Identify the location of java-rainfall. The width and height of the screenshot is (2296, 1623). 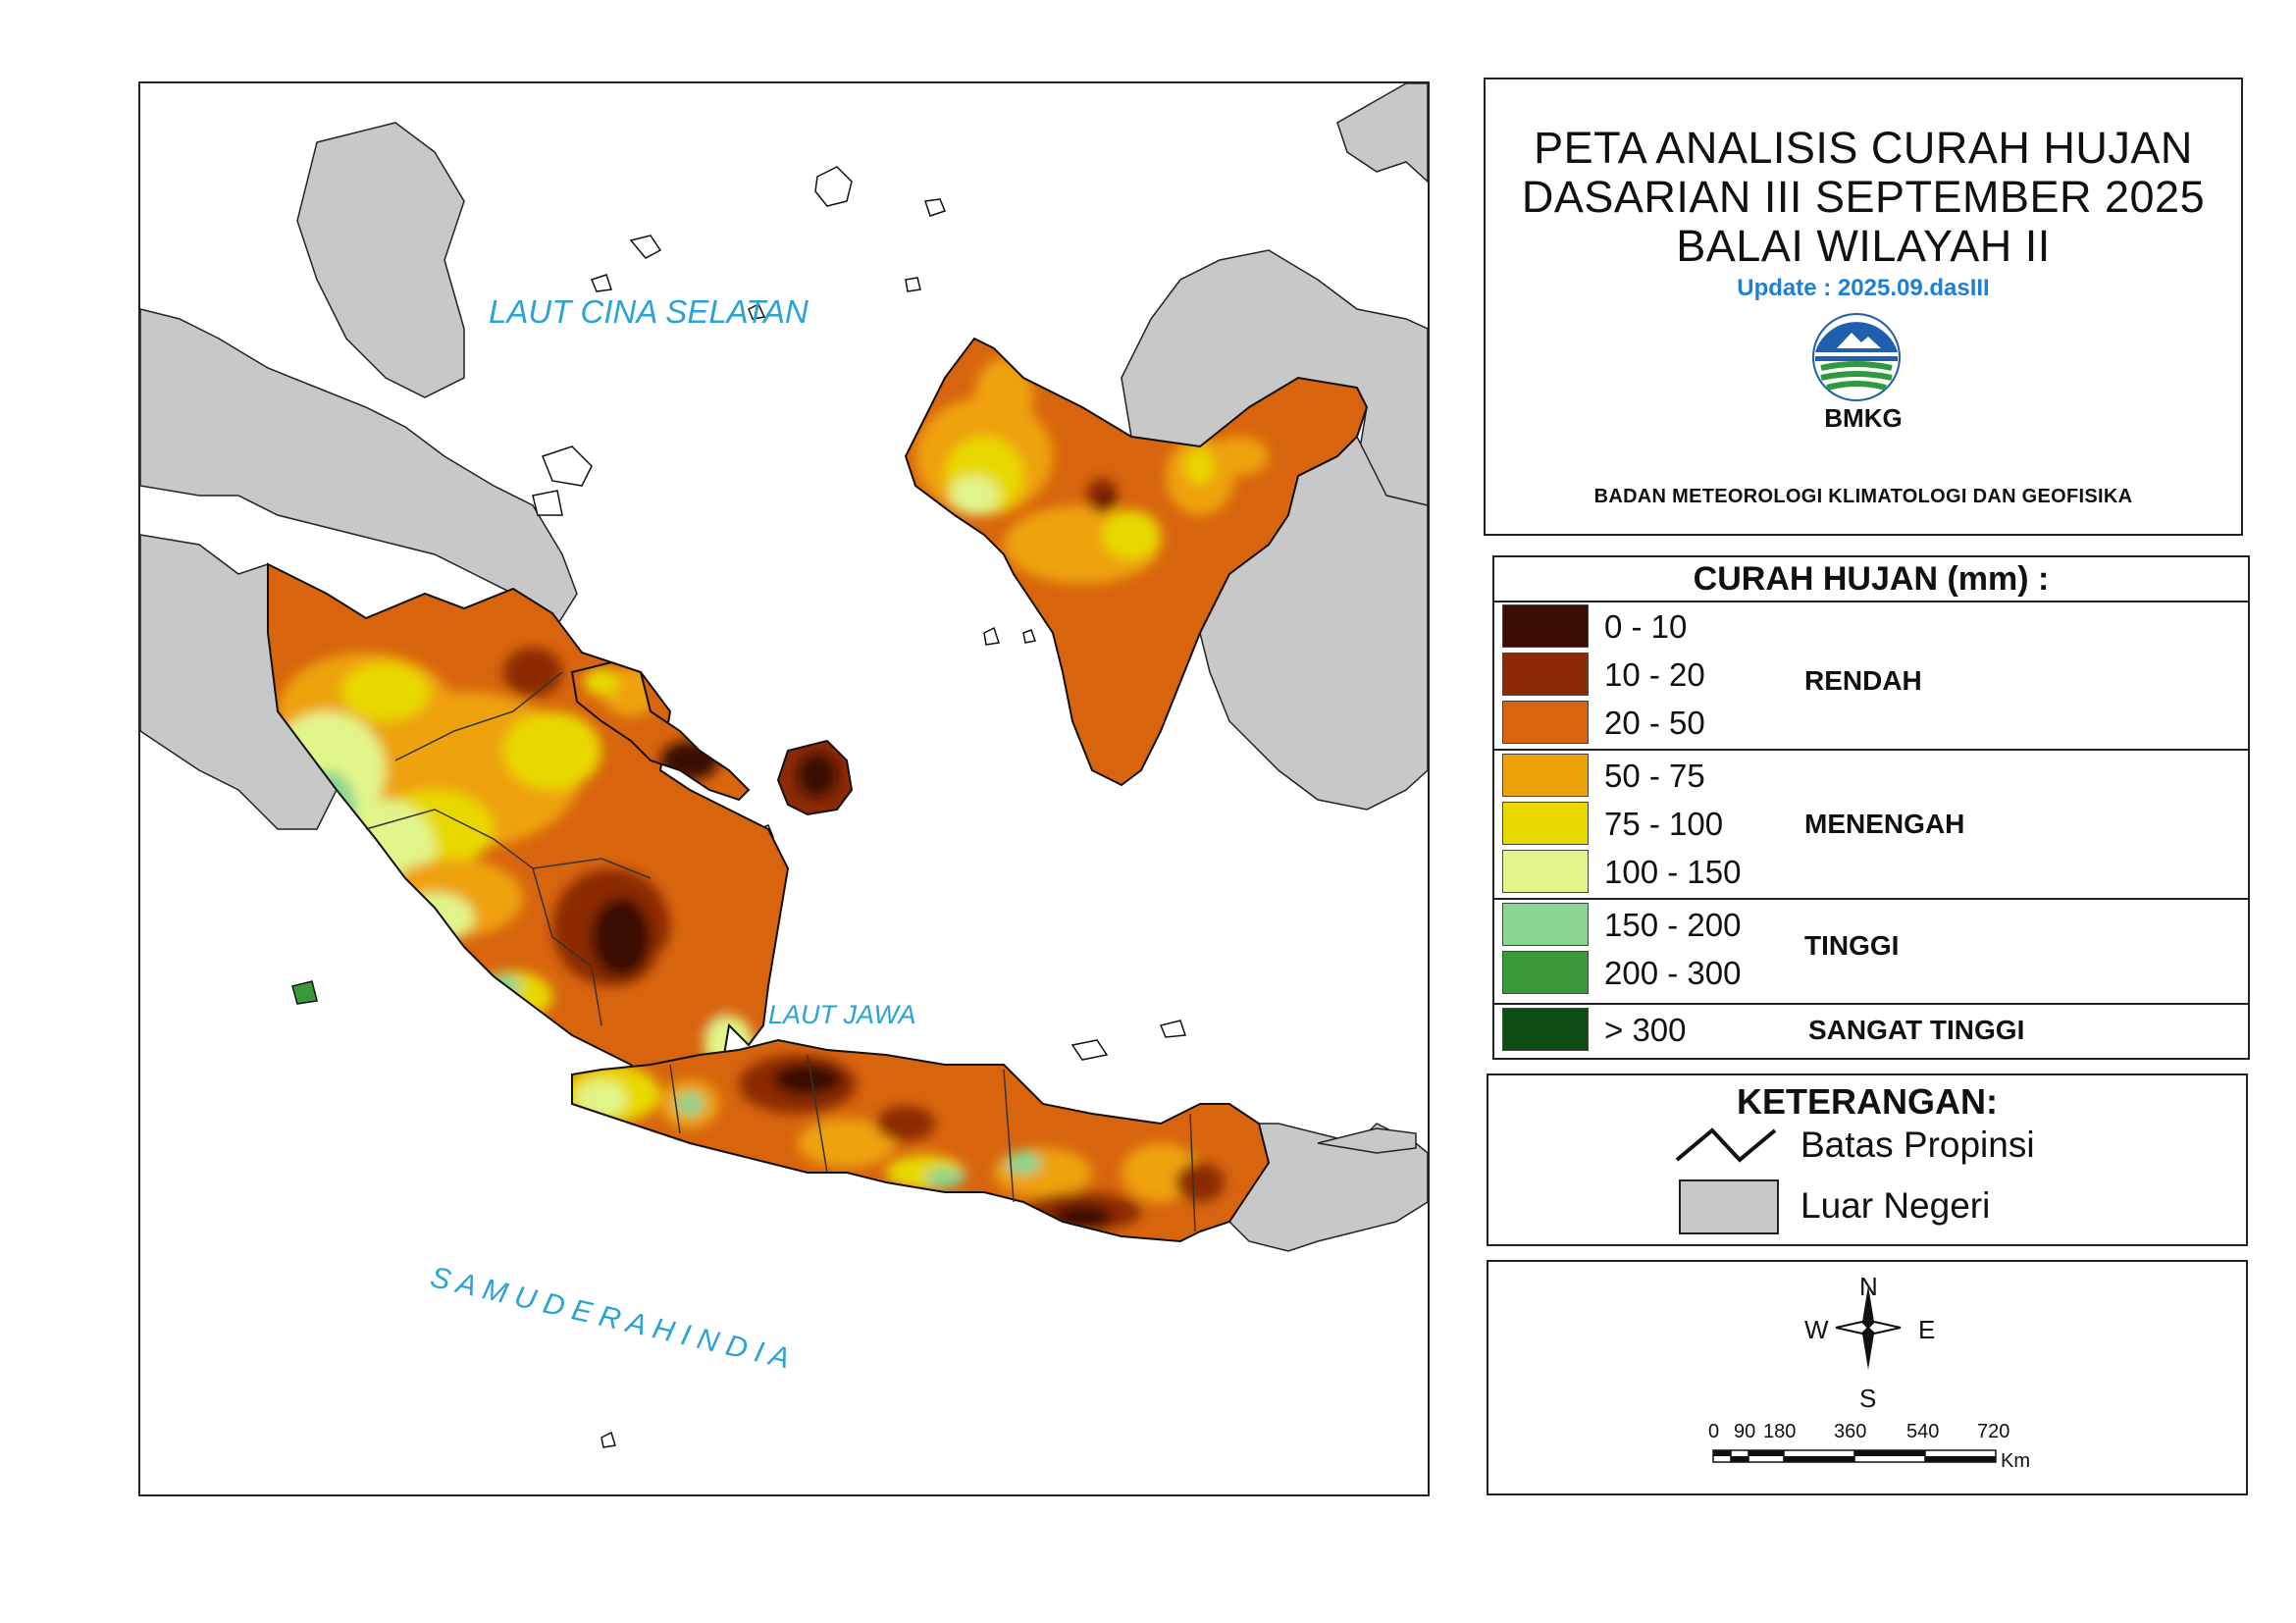
(921, 1140).